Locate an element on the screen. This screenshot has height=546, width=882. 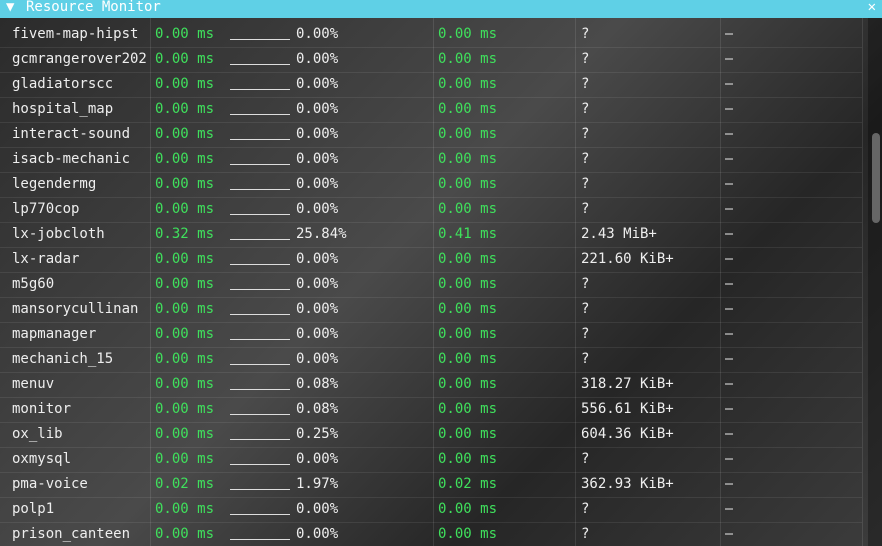
memory: 362.93 KiB+ is located at coordinates (627, 484).